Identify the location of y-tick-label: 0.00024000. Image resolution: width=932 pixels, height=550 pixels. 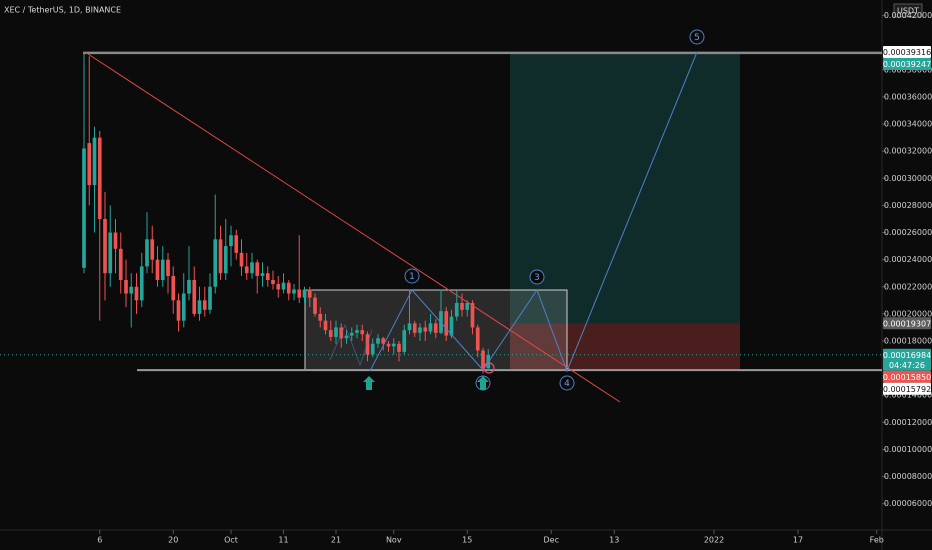
(908, 259).